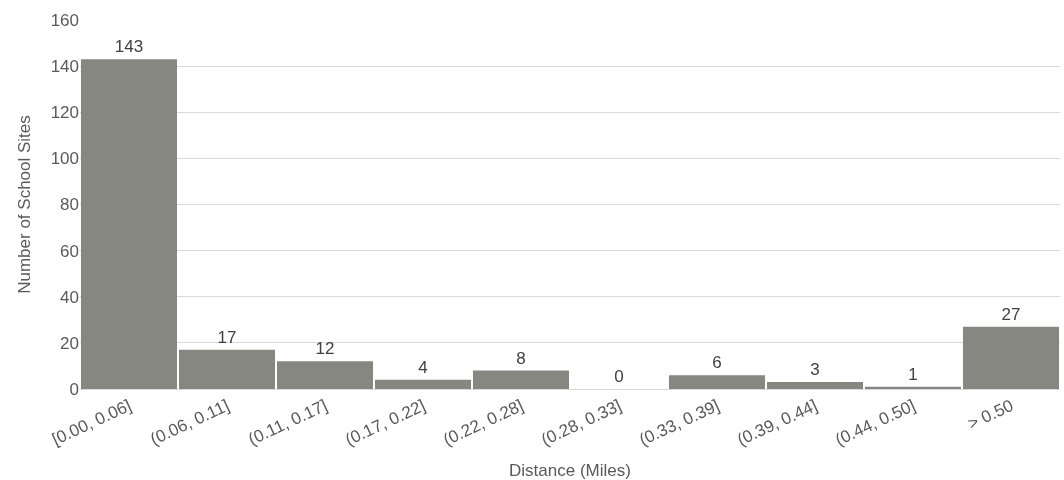 This screenshot has height=480, width=1064. I want to click on x-axis-title: Distance (Miles), so click(570, 470).